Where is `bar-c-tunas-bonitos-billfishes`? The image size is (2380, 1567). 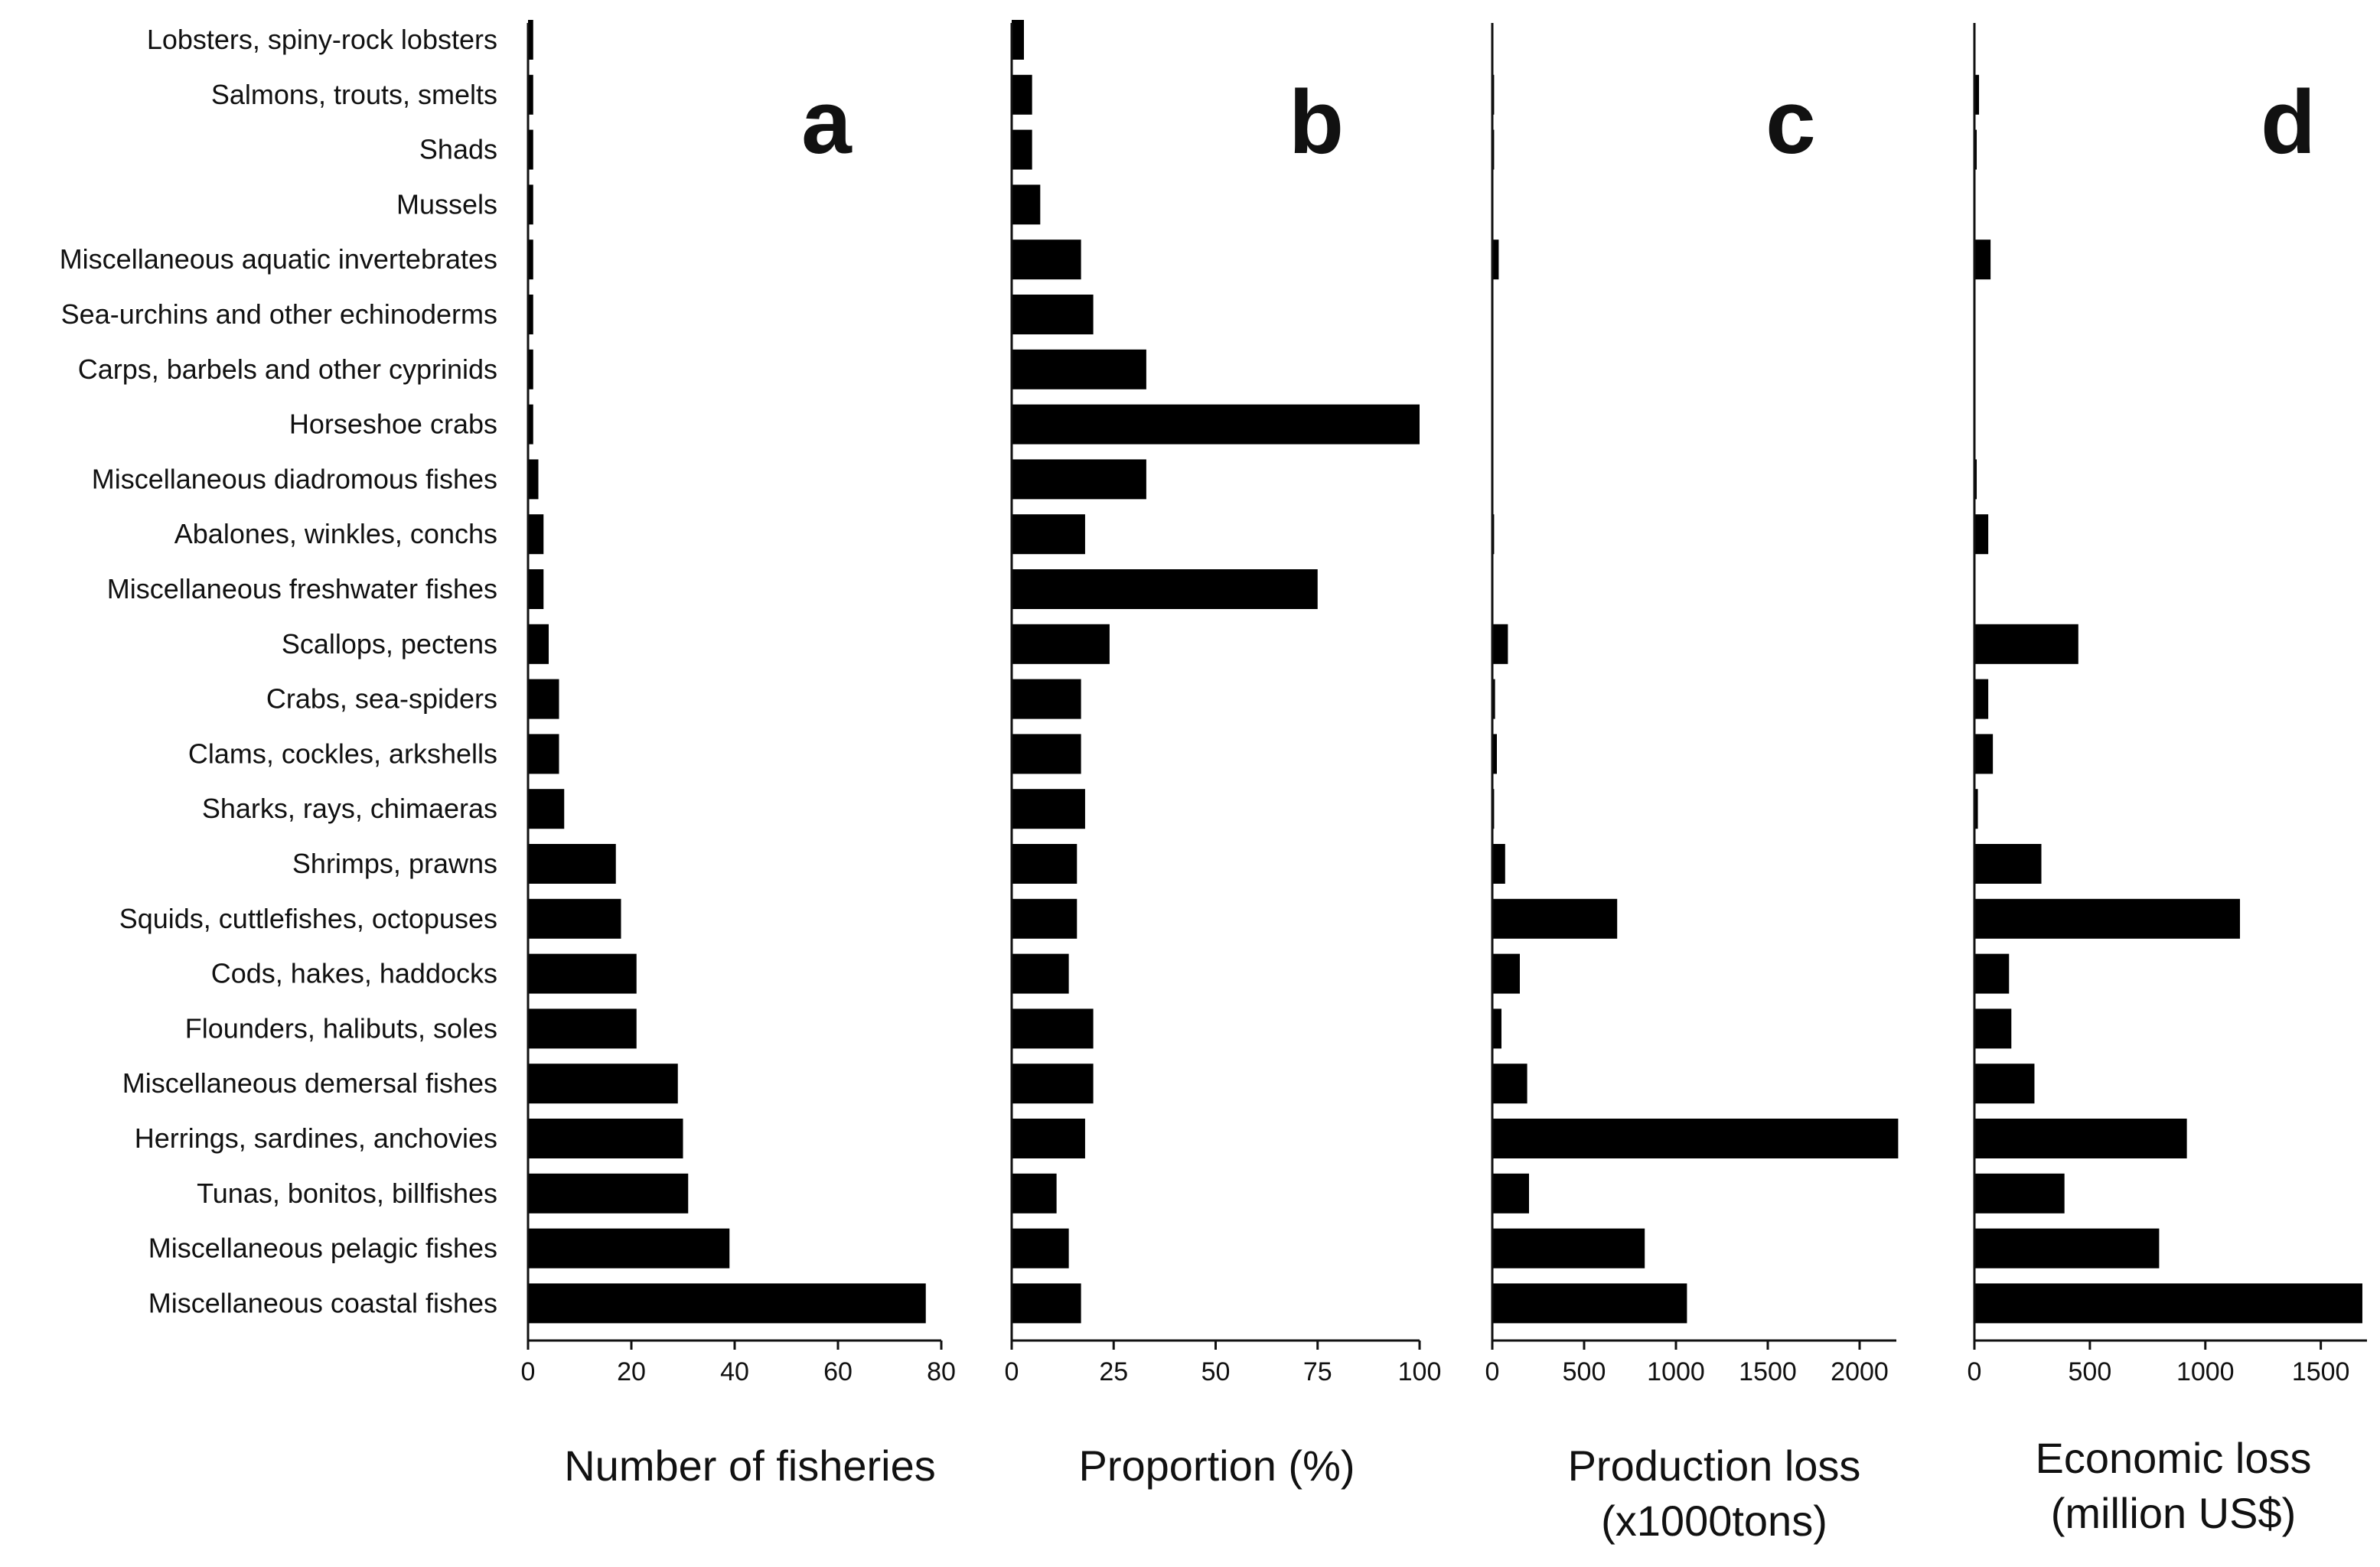
bar-c-tunas-bonitos-billfishes is located at coordinates (1510, 1193).